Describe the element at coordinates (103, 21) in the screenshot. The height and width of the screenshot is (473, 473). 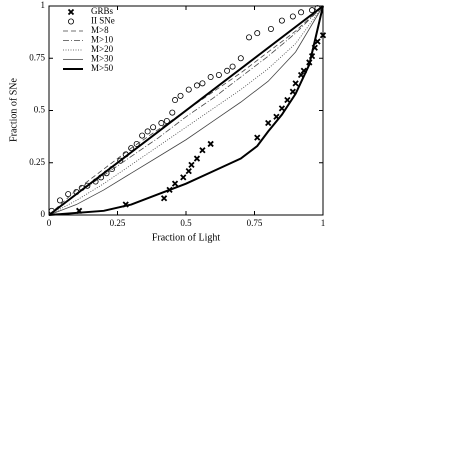
I see `legend-label: II SNe` at that location.